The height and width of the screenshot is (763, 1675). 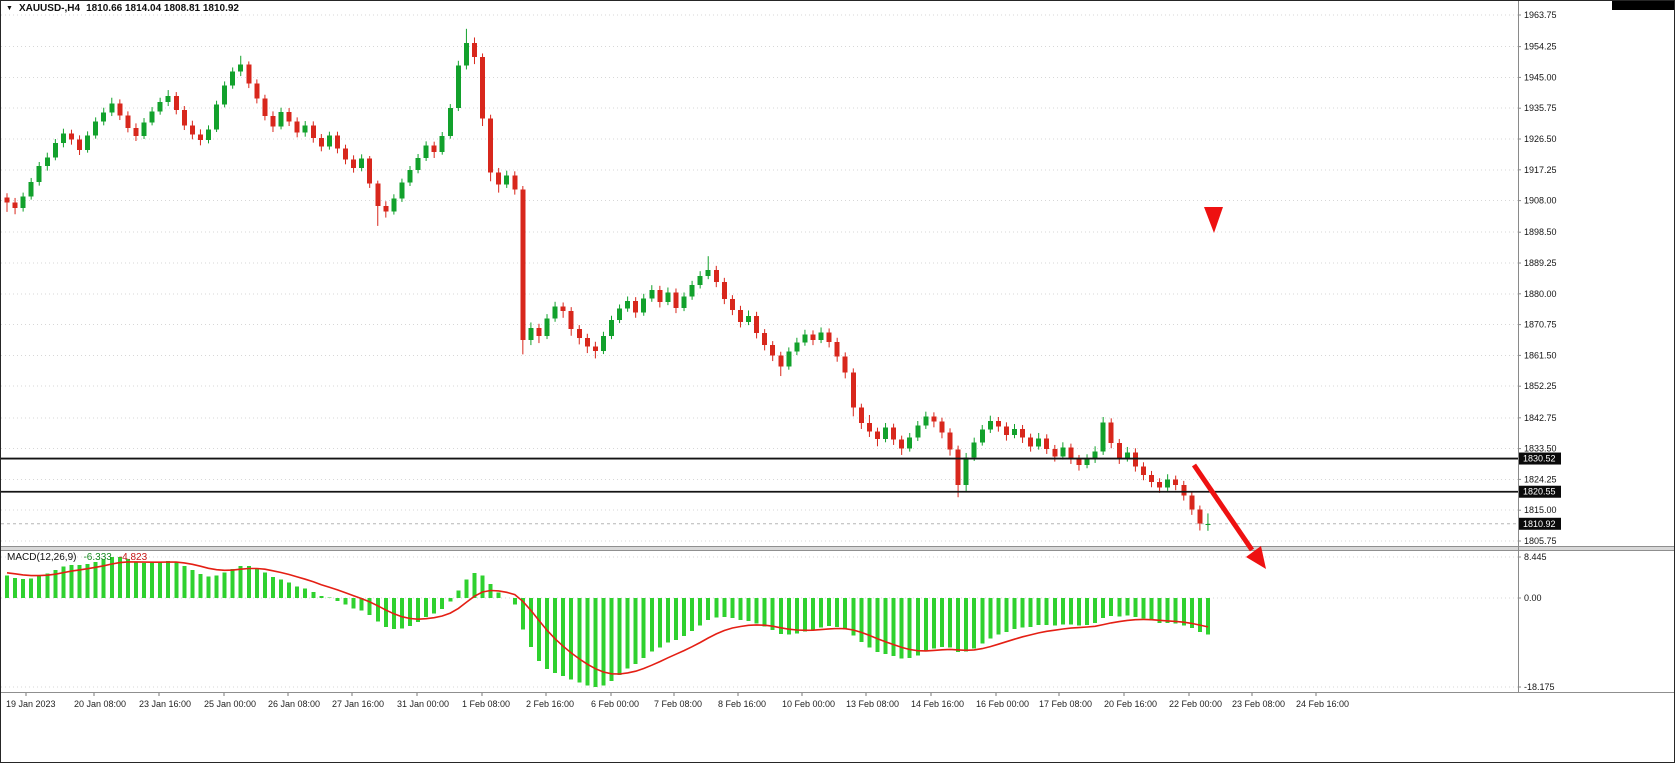 I want to click on time-axis-label: 20 Feb 16:00, so click(x=1130, y=704).